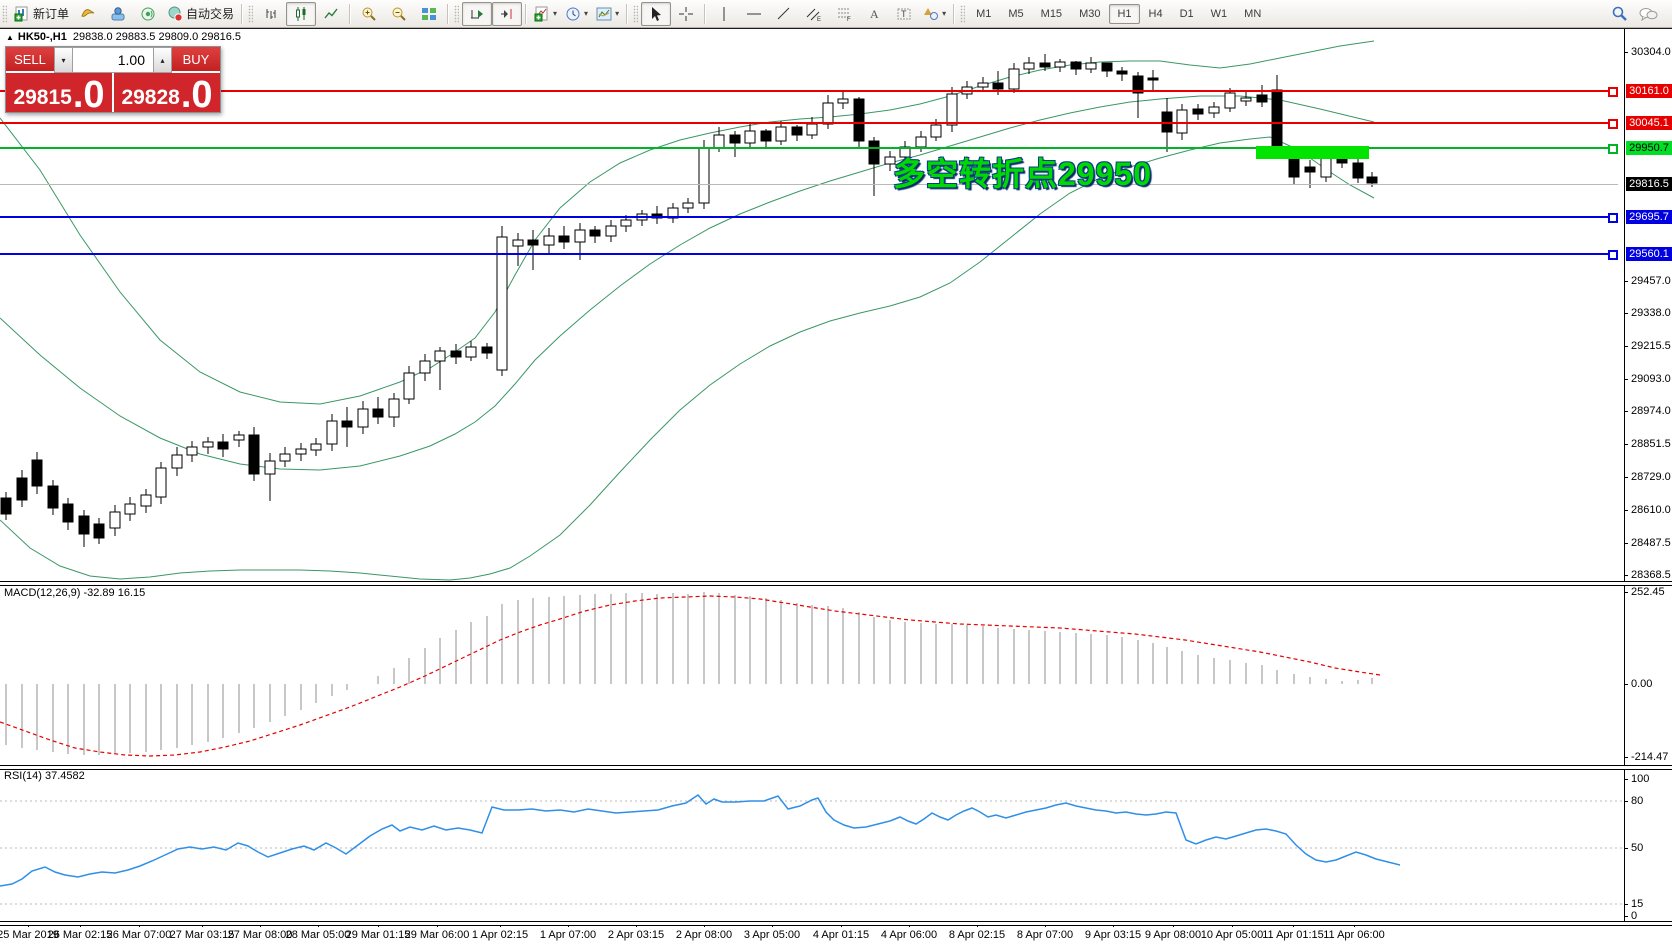 The image size is (1672, 946). I want to click on sell-button: SELL, so click(30, 60).